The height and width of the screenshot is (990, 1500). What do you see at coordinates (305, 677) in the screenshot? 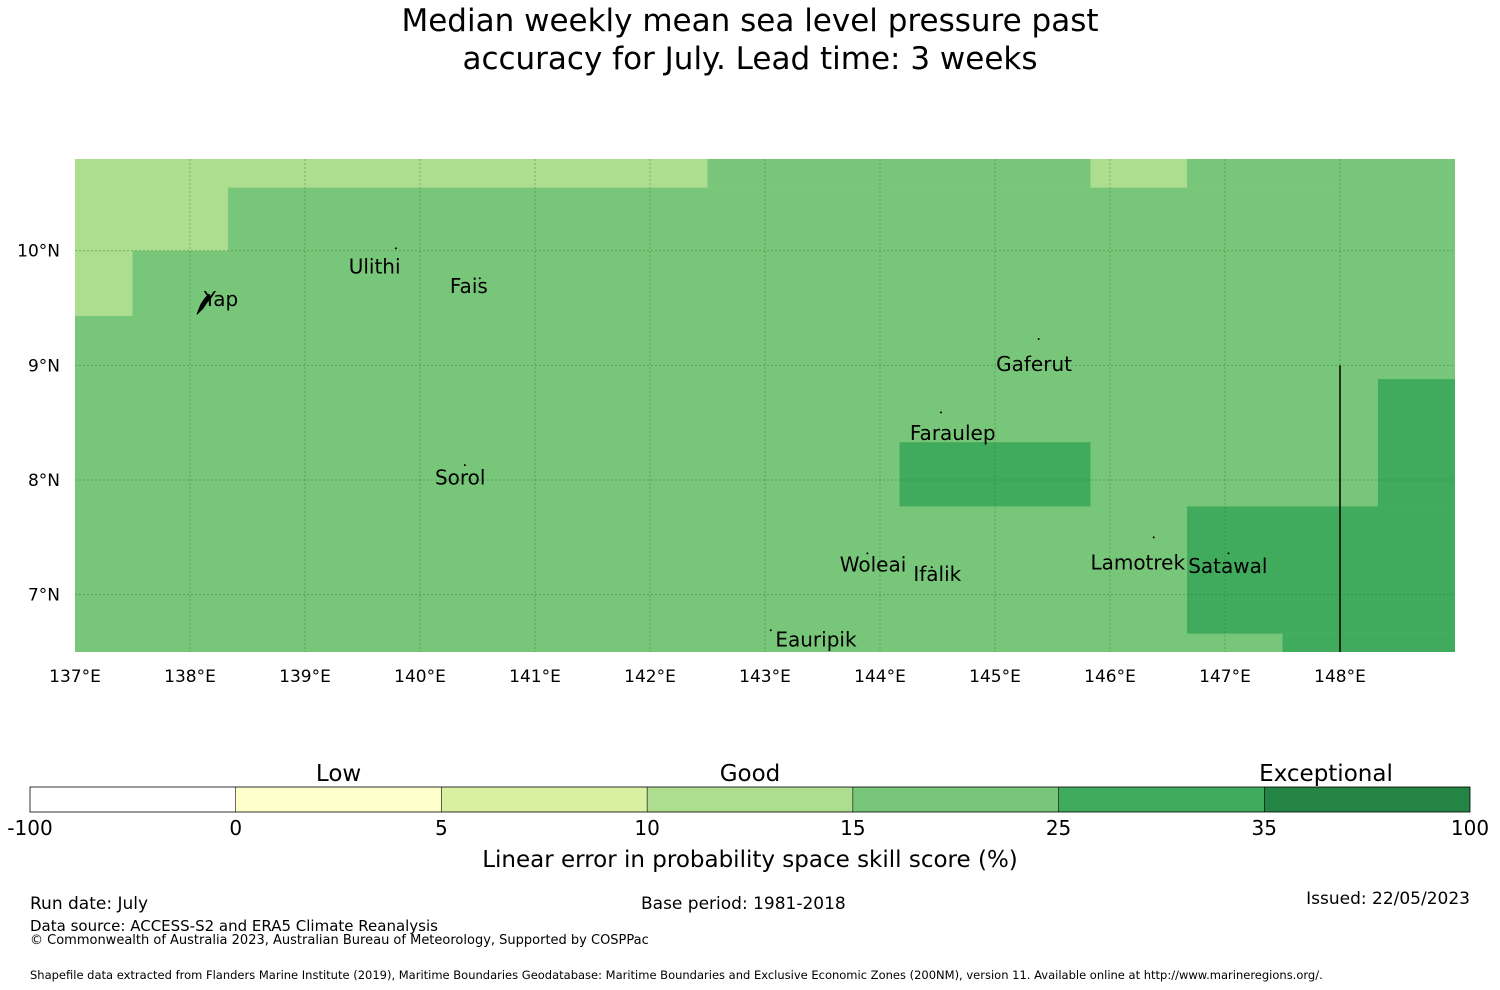
I see `lon-tick-label: 139°E` at bounding box center [305, 677].